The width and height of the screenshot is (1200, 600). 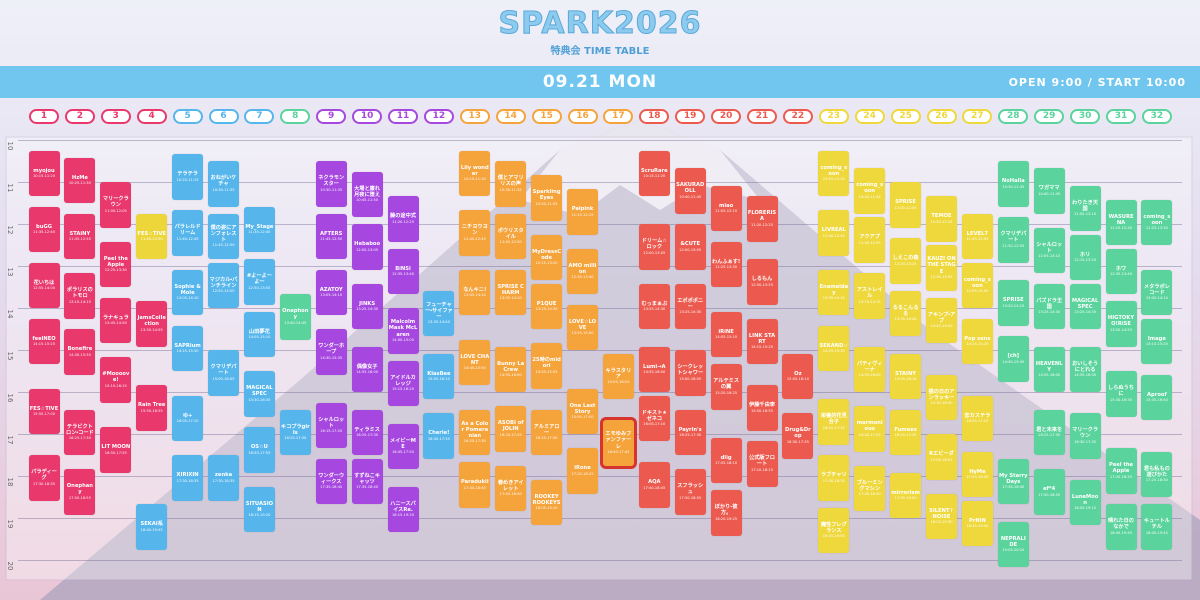 What do you see at coordinates (1157, 394) in the screenshot?
I see `artist-name: Aproof` at bounding box center [1157, 394].